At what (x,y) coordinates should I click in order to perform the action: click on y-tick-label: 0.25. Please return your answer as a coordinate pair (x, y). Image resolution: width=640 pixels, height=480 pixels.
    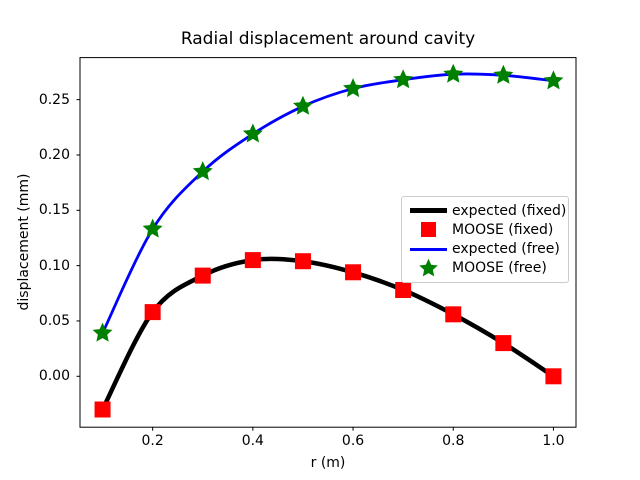
    Looking at the image, I should click on (54, 99).